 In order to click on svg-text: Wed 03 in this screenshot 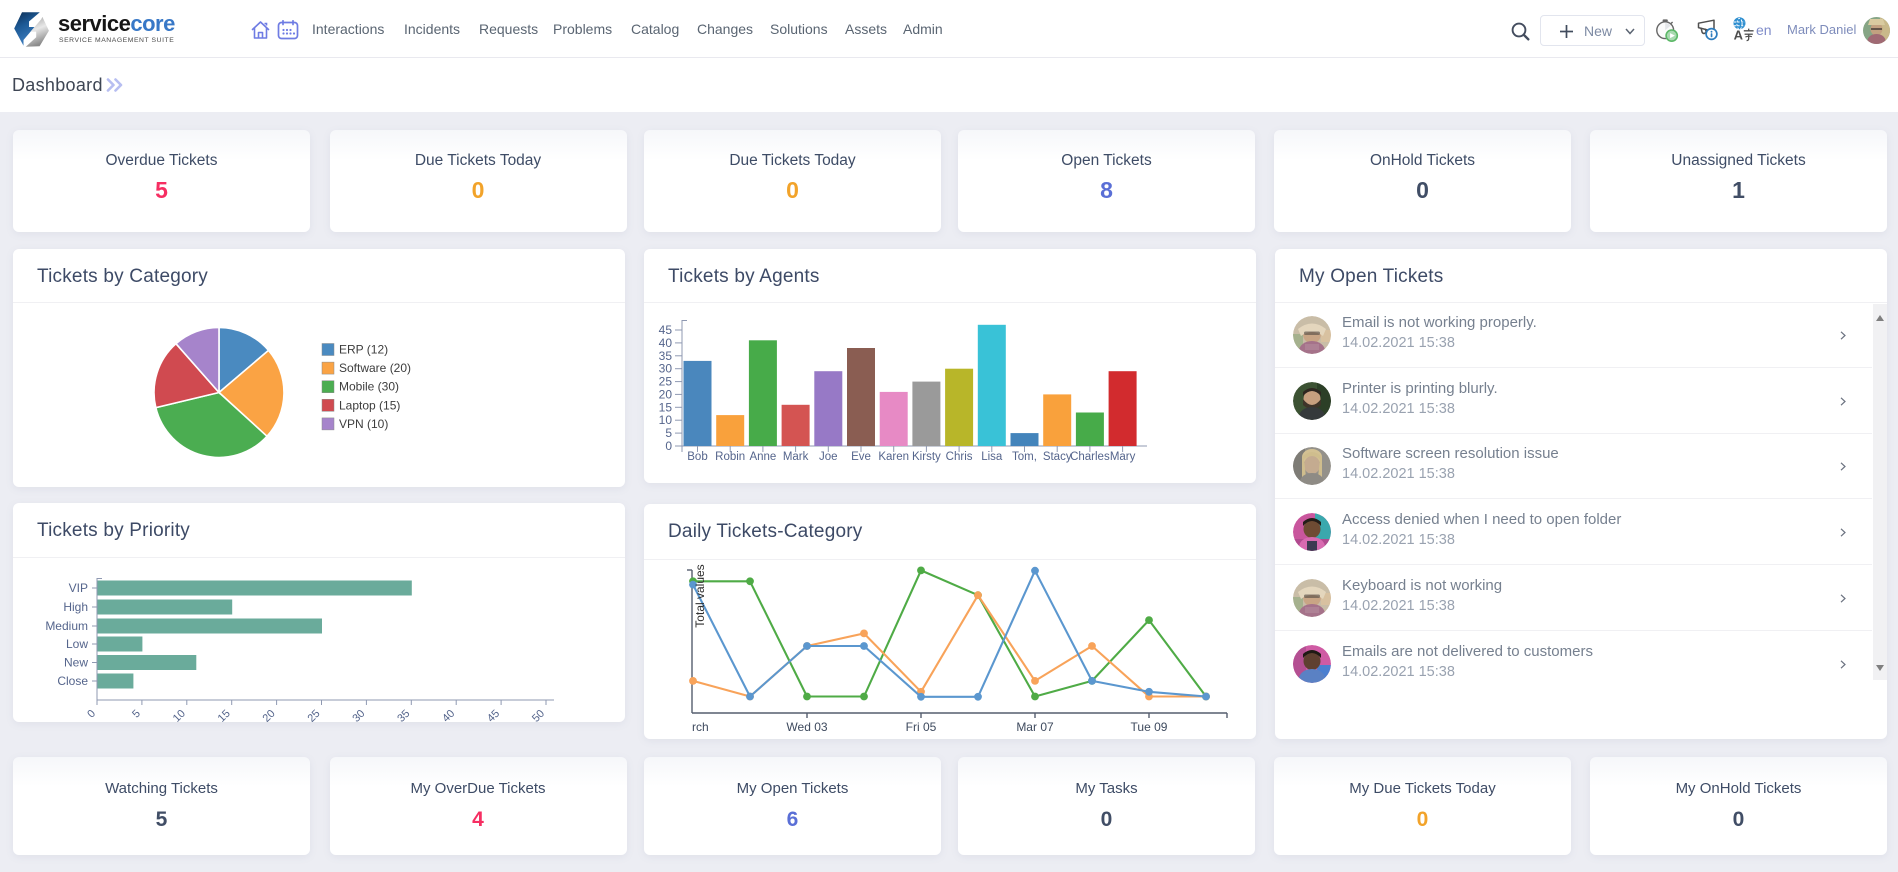, I will do `click(806, 727)`.